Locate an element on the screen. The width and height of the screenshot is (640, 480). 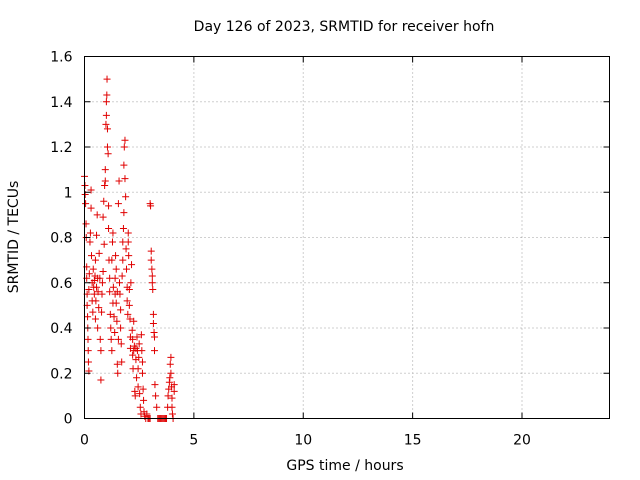
y-tick-label: 0.2 is located at coordinates (61, 374).